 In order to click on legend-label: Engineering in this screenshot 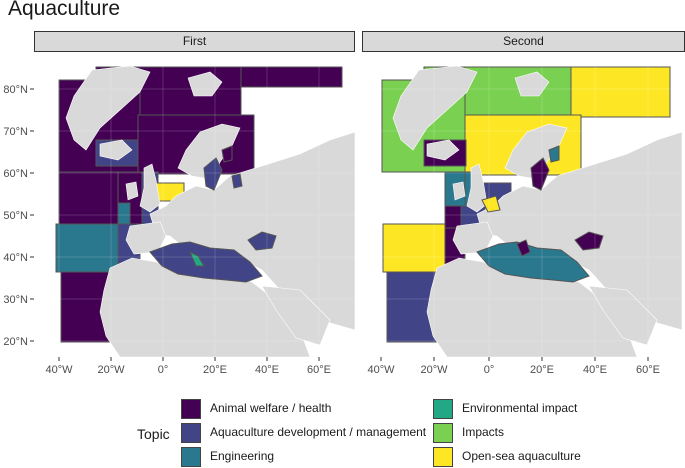, I will do `click(242, 456)`.